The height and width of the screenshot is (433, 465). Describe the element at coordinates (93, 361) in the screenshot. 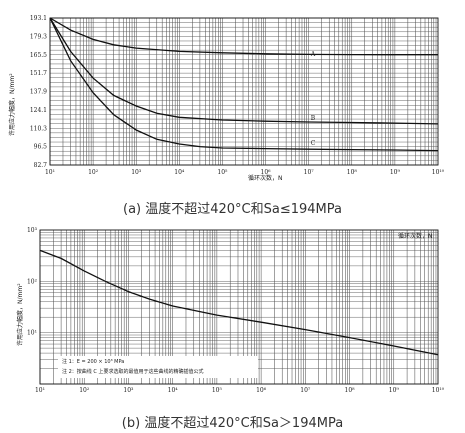

I see `note-1: 注 1：E = 200 × 10³ MPa` at that location.